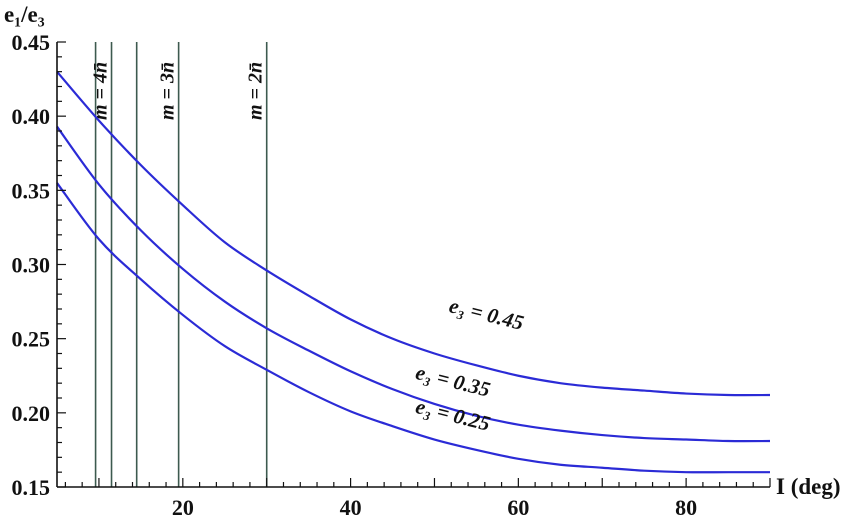  What do you see at coordinates (486, 314) in the screenshot?
I see `series-label-0: e₃ = 0.45` at bounding box center [486, 314].